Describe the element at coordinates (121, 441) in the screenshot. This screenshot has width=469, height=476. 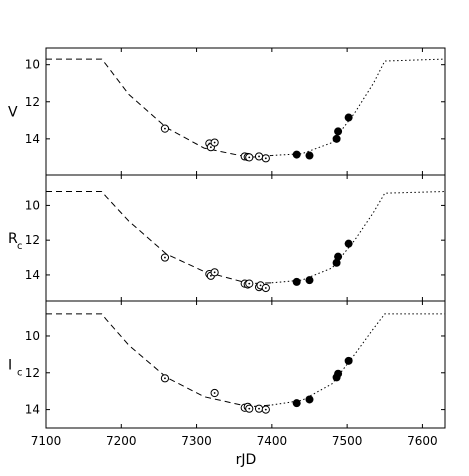
I see `x-tick-label: 7200` at that location.